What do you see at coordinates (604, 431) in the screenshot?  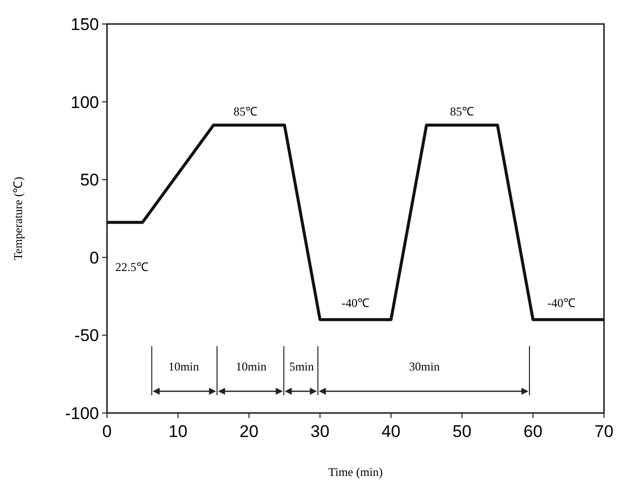 I see `x-tick-label: 70` at bounding box center [604, 431].